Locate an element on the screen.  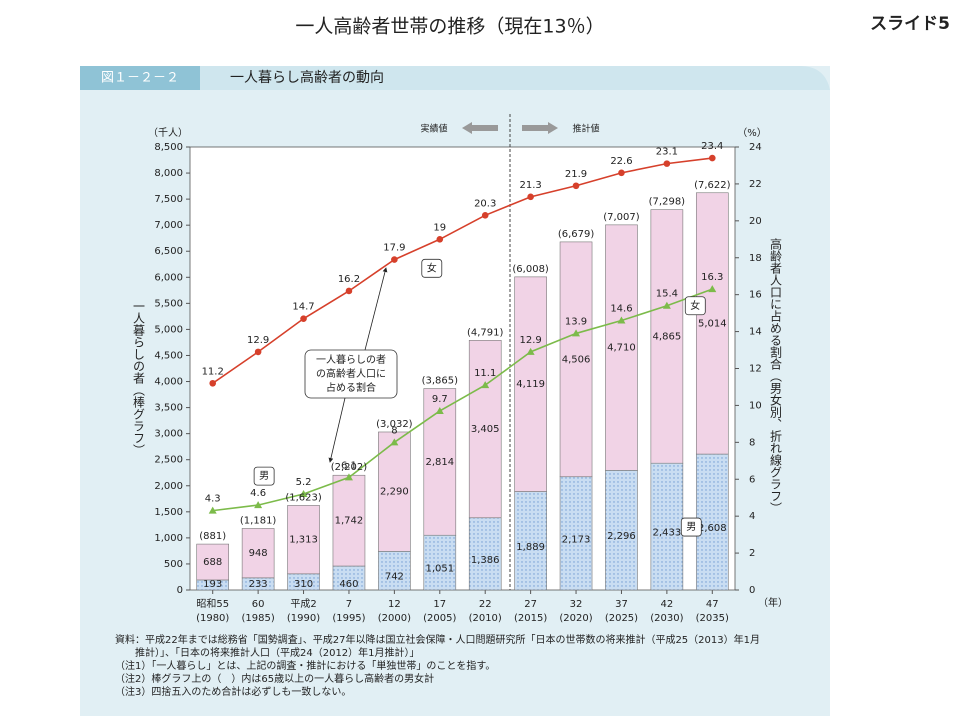
bar-value-label: 233 is located at coordinates (258, 584).